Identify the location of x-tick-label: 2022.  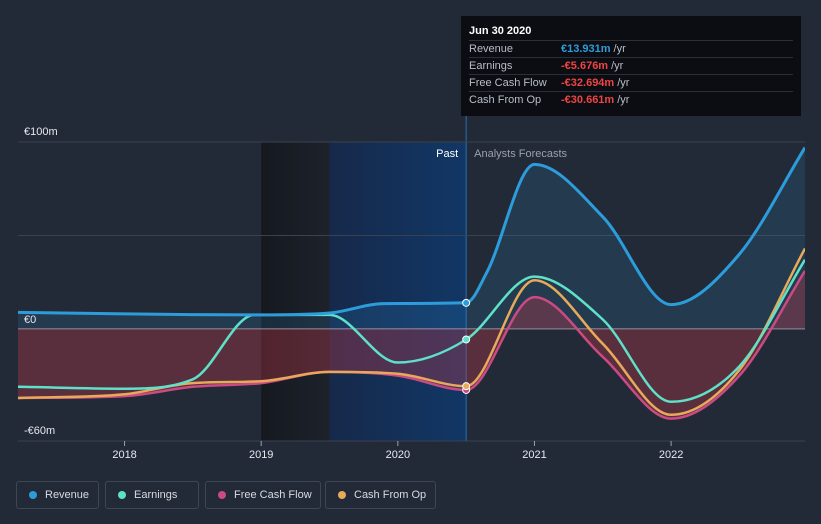
(671, 455).